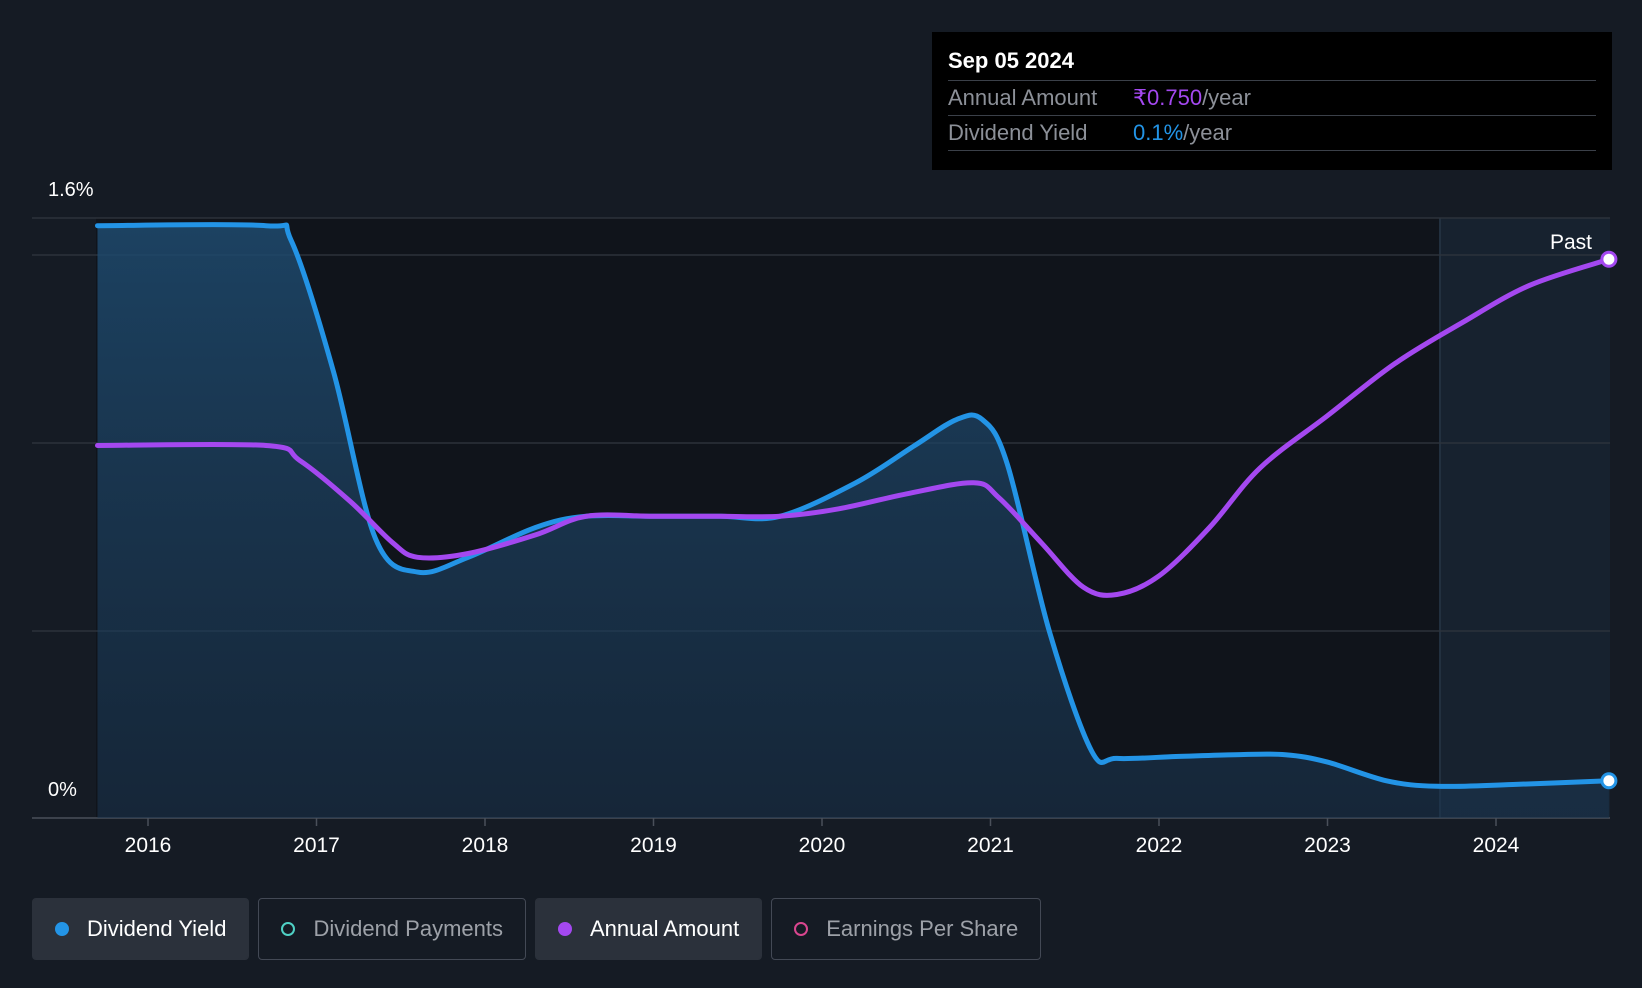 The height and width of the screenshot is (988, 1642). Describe the element at coordinates (148, 845) in the screenshot. I see `x-tick-label: 2016` at that location.